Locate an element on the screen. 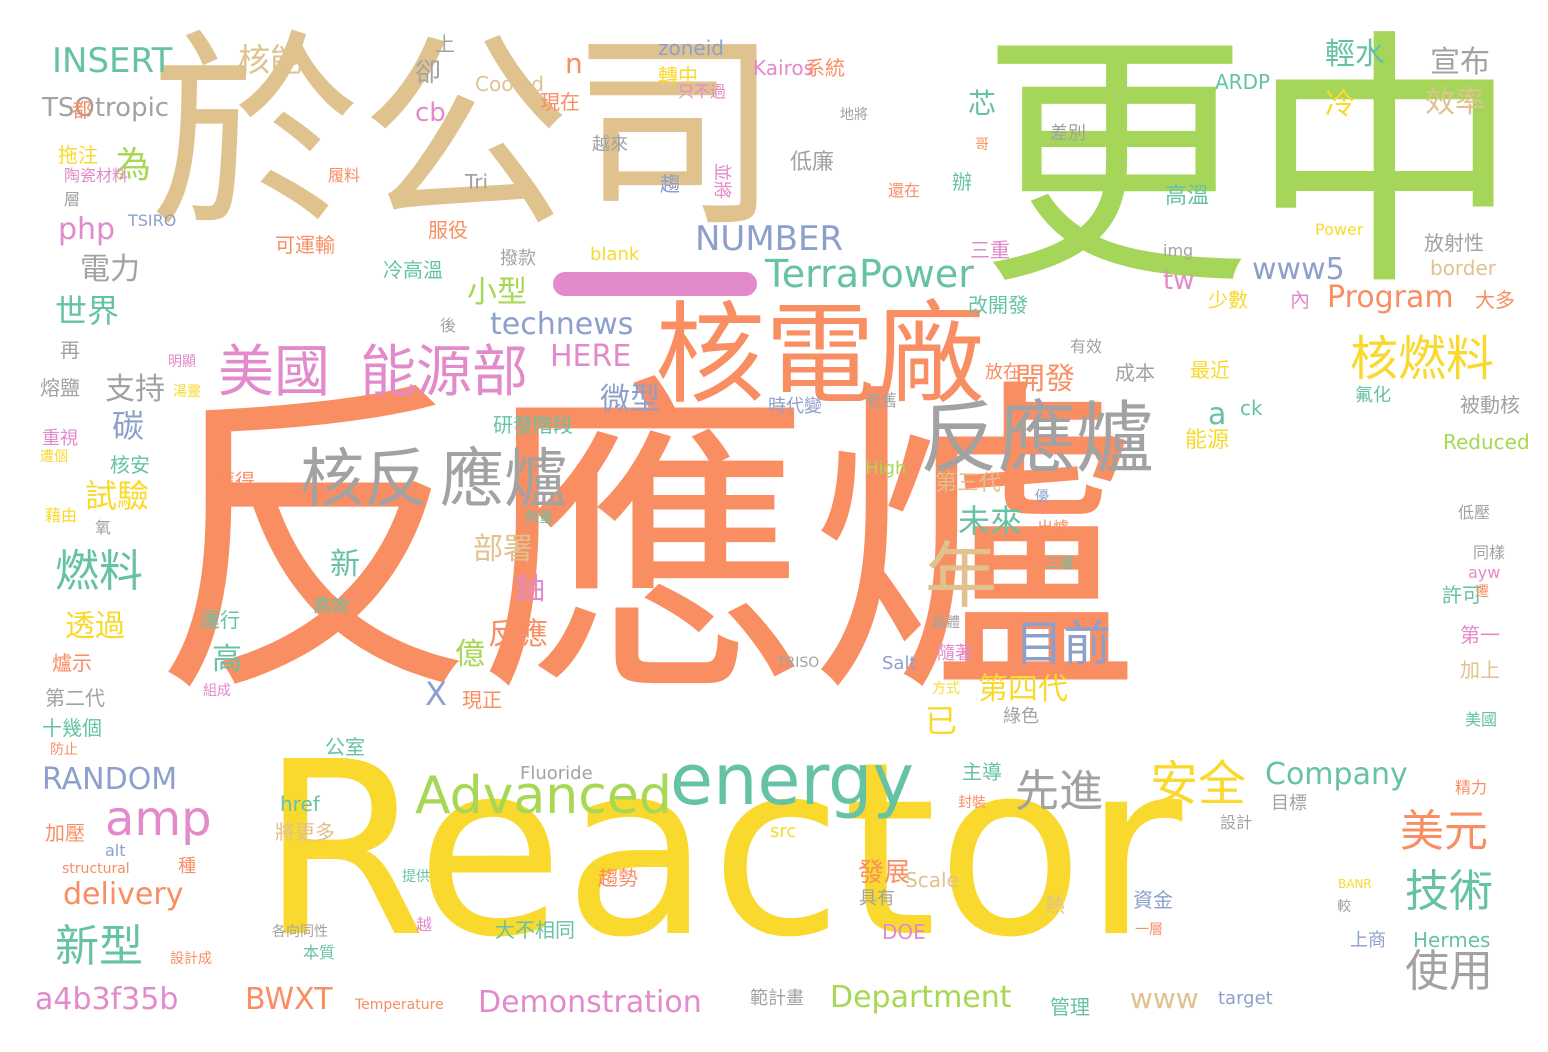 This screenshot has height=1052, width=1548. word: 三層 is located at coordinates (1060, 564).